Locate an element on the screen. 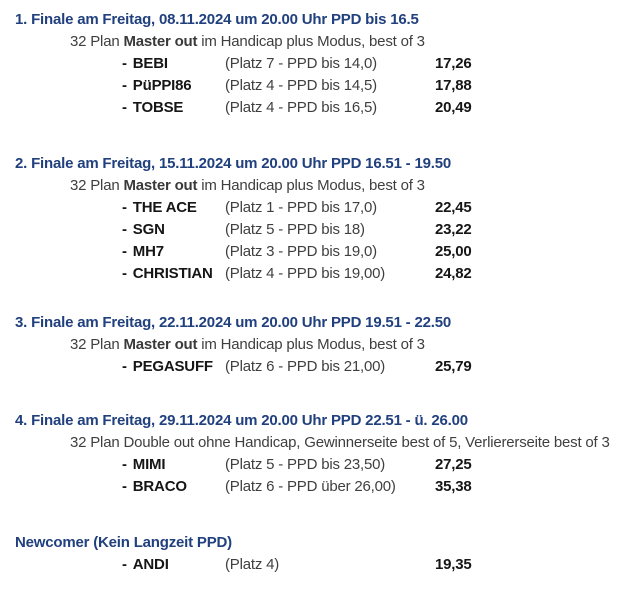 Image resolution: width=643 pixels, height=603 pixels. section-title: Newcomer (Kein Langzeit PPD) is located at coordinates (123, 542).